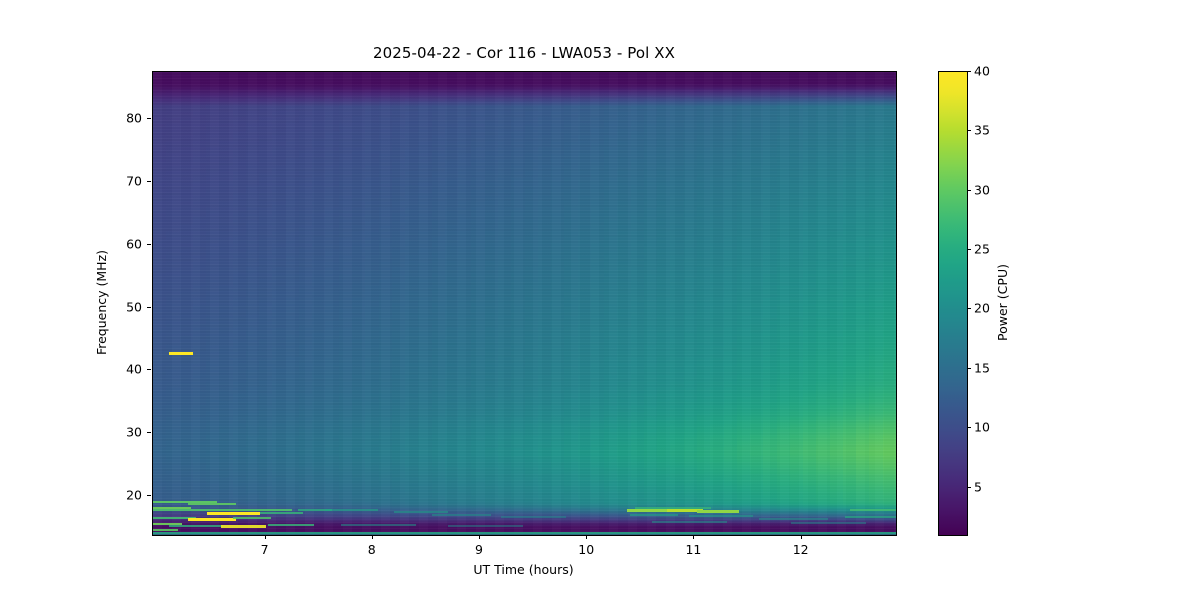 The width and height of the screenshot is (1200, 600). What do you see at coordinates (982, 130) in the screenshot?
I see `colorbar-tick-label: 35` at bounding box center [982, 130].